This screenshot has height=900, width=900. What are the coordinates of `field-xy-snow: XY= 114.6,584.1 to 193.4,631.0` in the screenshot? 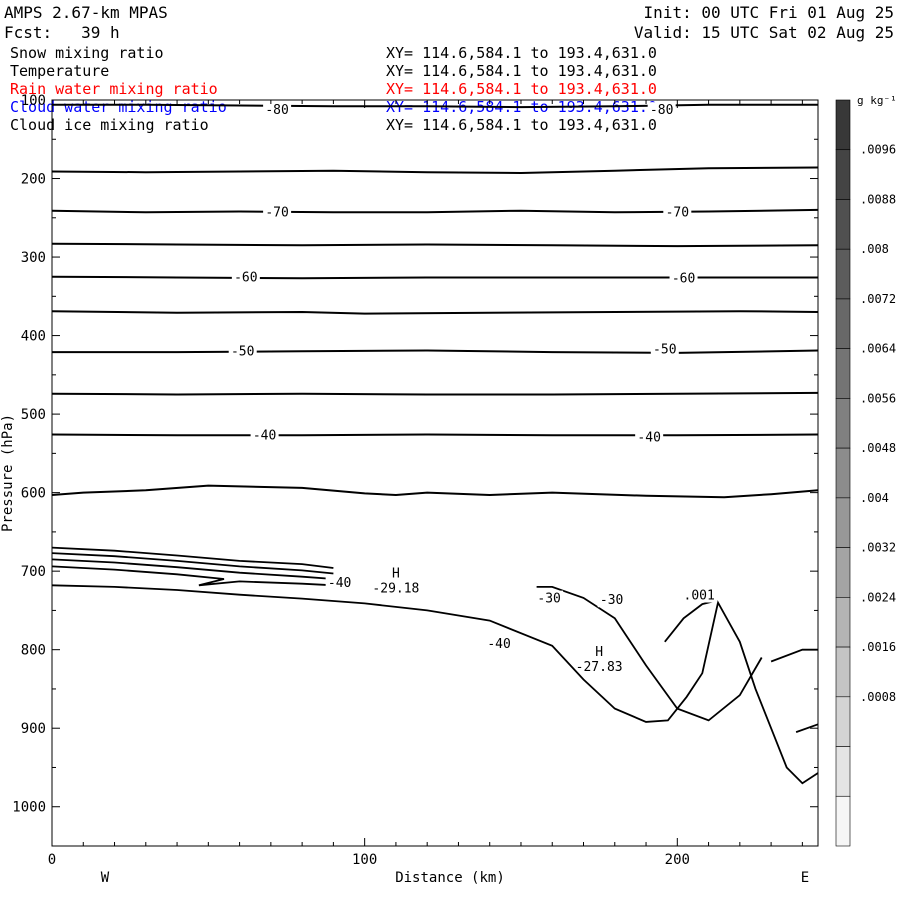 It's located at (521, 53).